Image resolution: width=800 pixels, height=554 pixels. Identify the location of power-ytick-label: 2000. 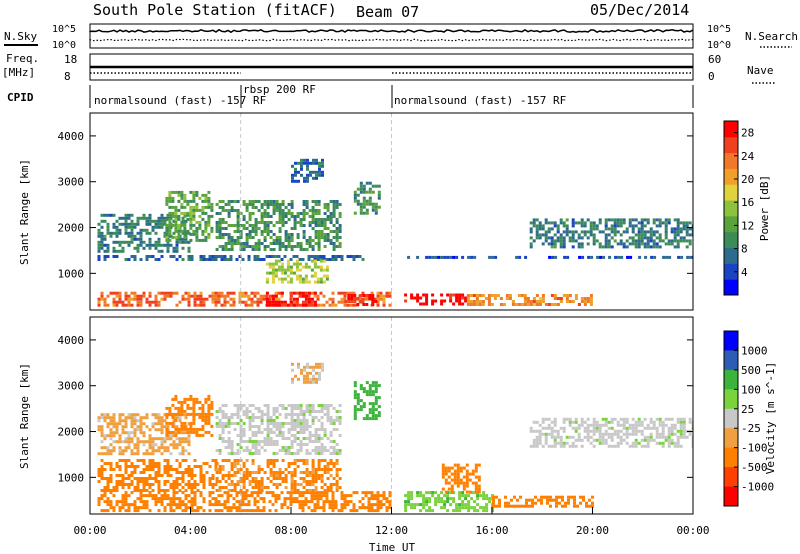
(71, 228).